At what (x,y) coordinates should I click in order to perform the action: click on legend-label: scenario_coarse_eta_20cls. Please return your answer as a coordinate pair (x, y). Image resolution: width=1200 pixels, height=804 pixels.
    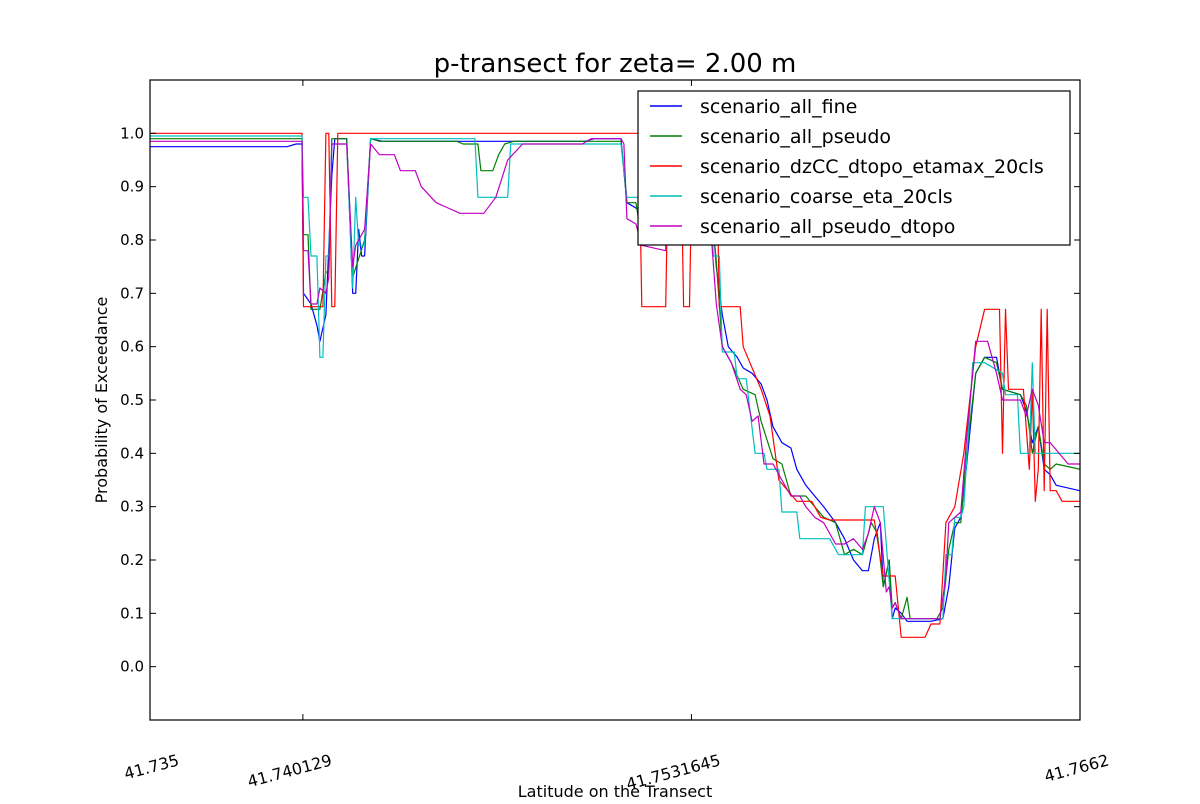
    Looking at the image, I should click on (826, 197).